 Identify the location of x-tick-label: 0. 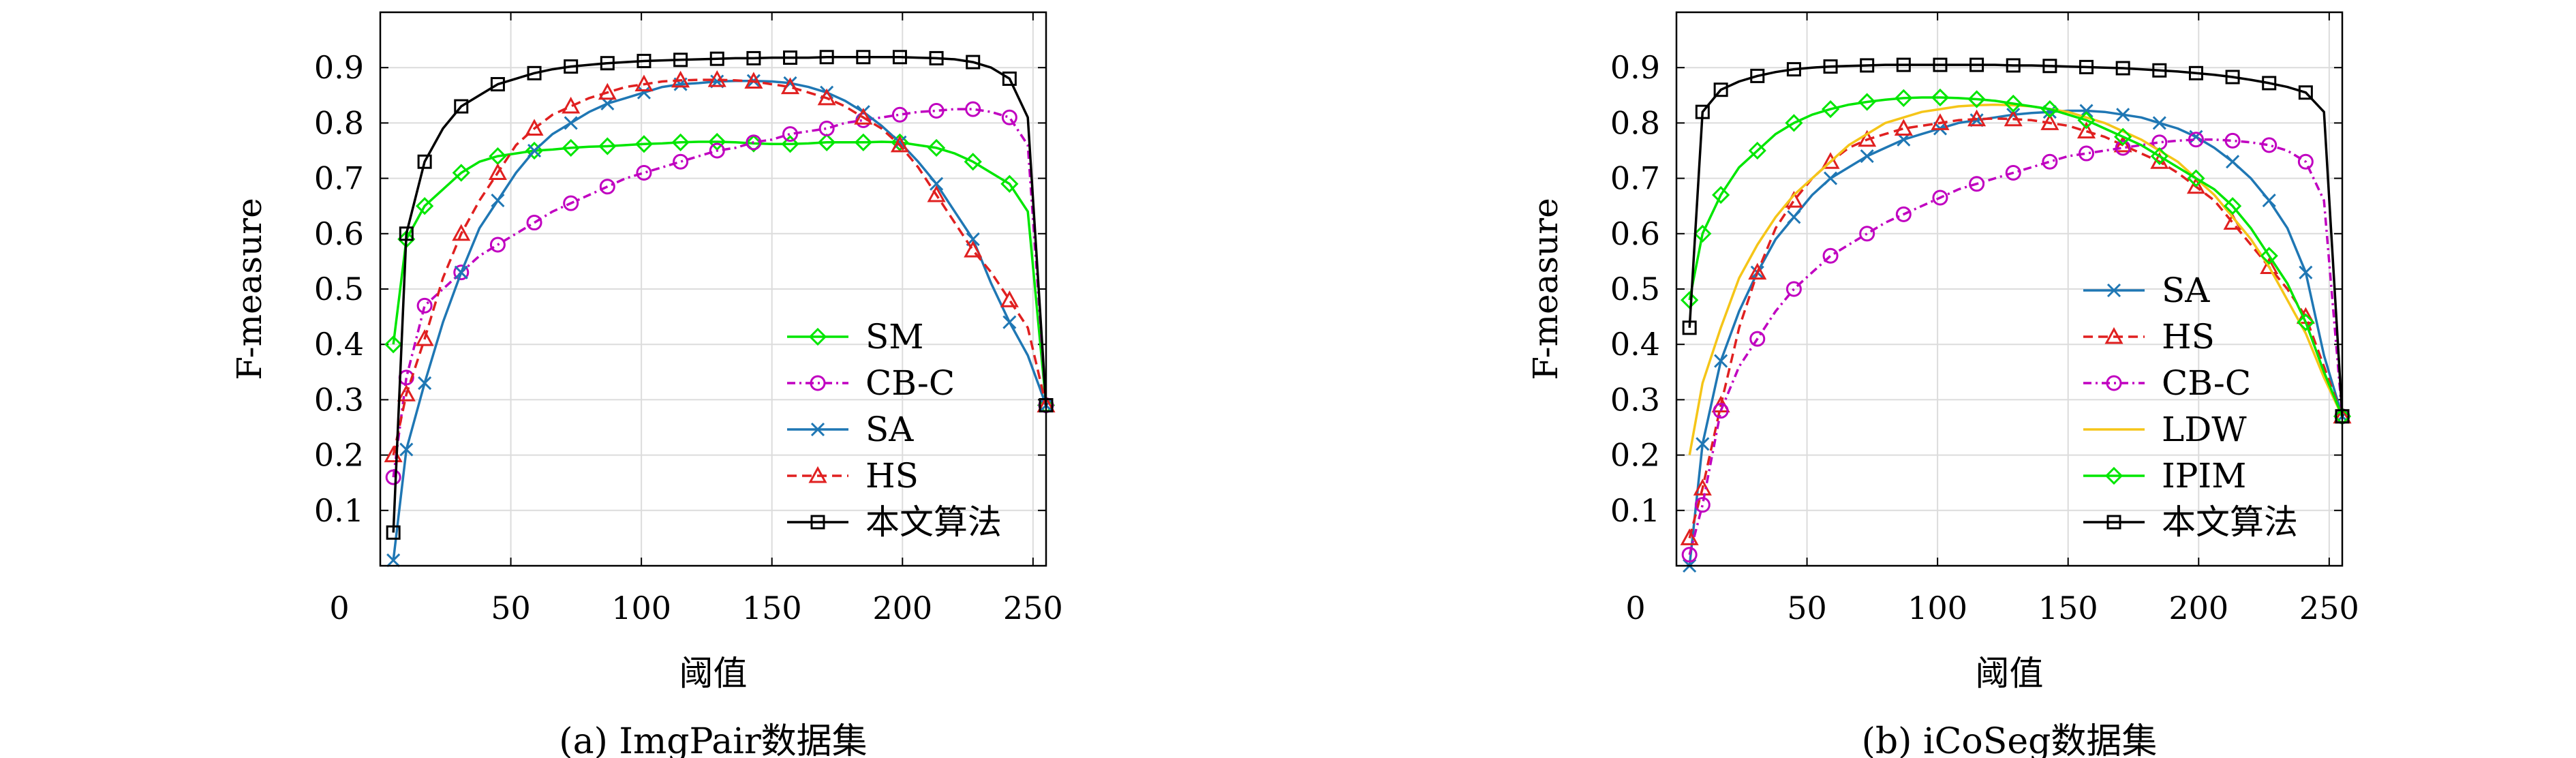
(339, 608).